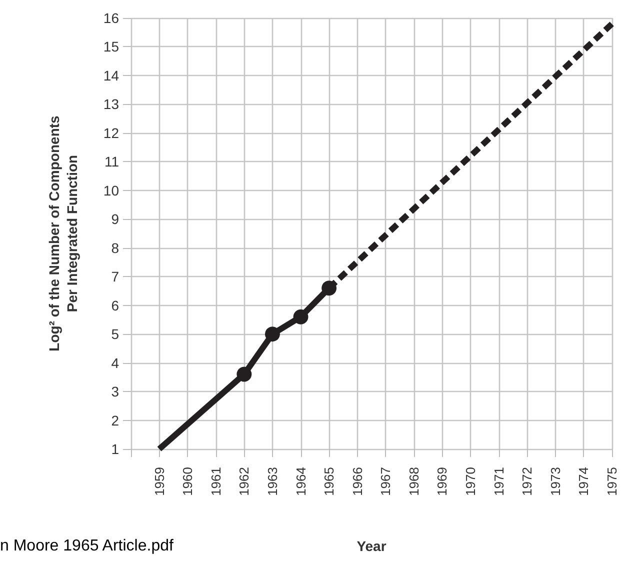 Image resolution: width=622 pixels, height=564 pixels. What do you see at coordinates (115, 305) in the screenshot?
I see `y-tick-label: 6` at bounding box center [115, 305].